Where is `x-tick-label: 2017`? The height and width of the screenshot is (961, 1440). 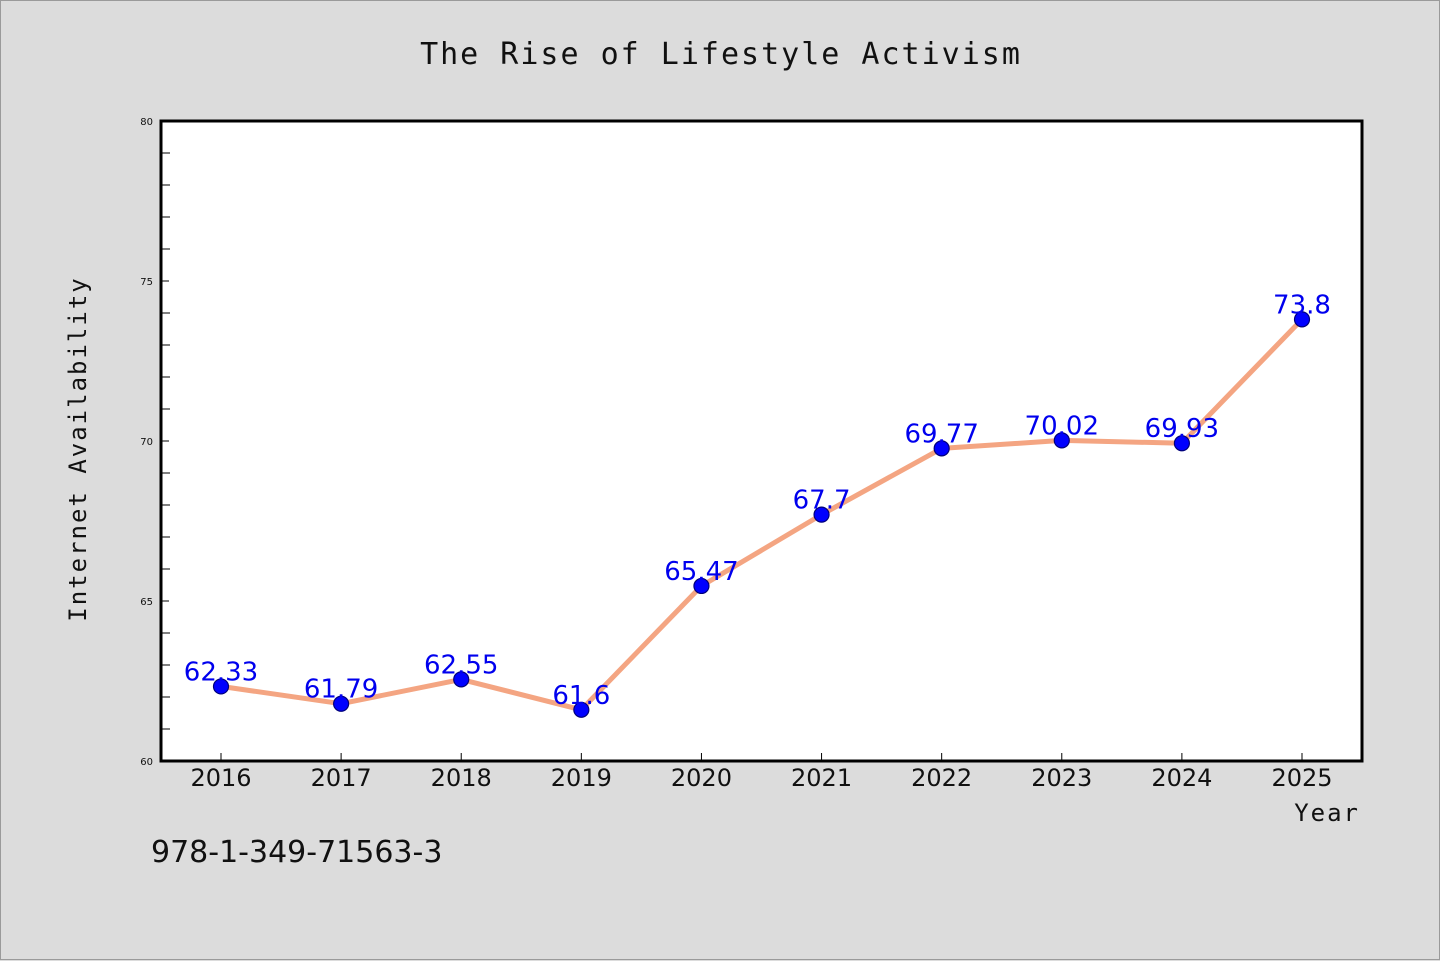
x-tick-label: 2017 is located at coordinates (341, 778).